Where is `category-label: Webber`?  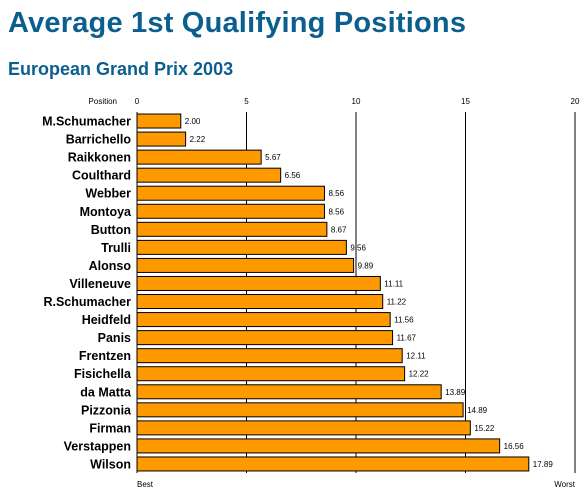
category-label: Webber is located at coordinates (108, 194).